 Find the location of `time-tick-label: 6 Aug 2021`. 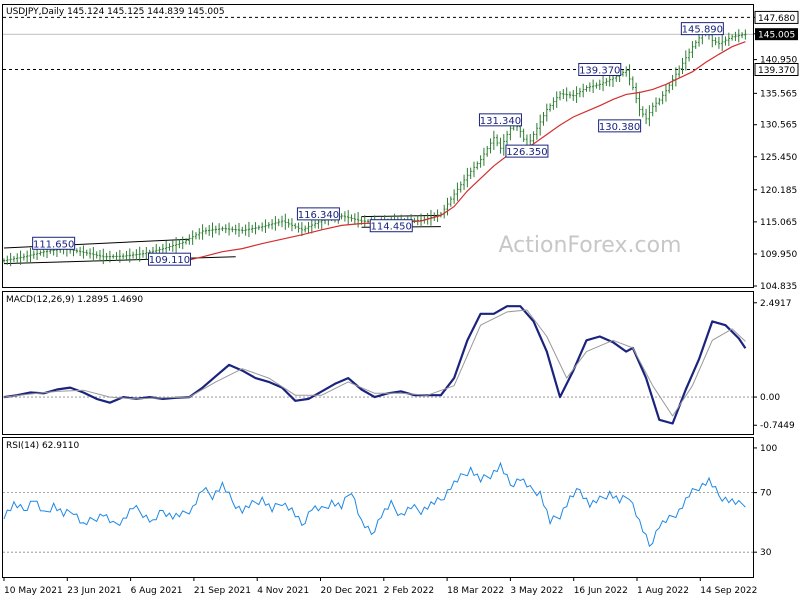

time-tick-label: 6 Aug 2021 is located at coordinates (157, 591).